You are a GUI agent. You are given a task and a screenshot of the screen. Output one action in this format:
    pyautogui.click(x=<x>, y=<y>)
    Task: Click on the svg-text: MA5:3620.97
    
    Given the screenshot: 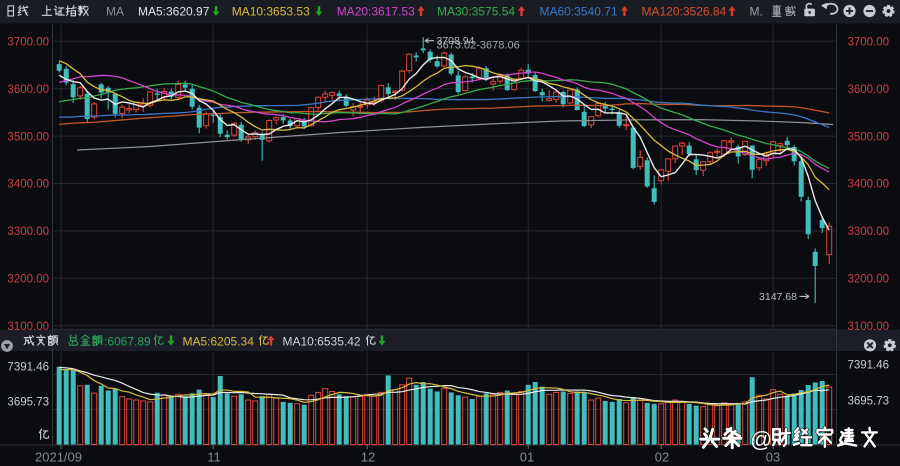 What is the action you would take?
    pyautogui.click(x=174, y=12)
    